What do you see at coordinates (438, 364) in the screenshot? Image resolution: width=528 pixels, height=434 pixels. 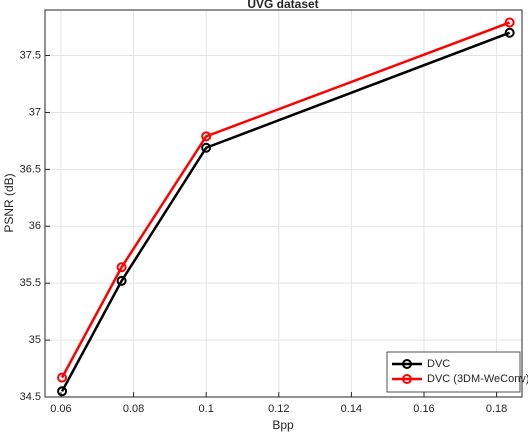 I see `legend-label: DVC` at bounding box center [438, 364].